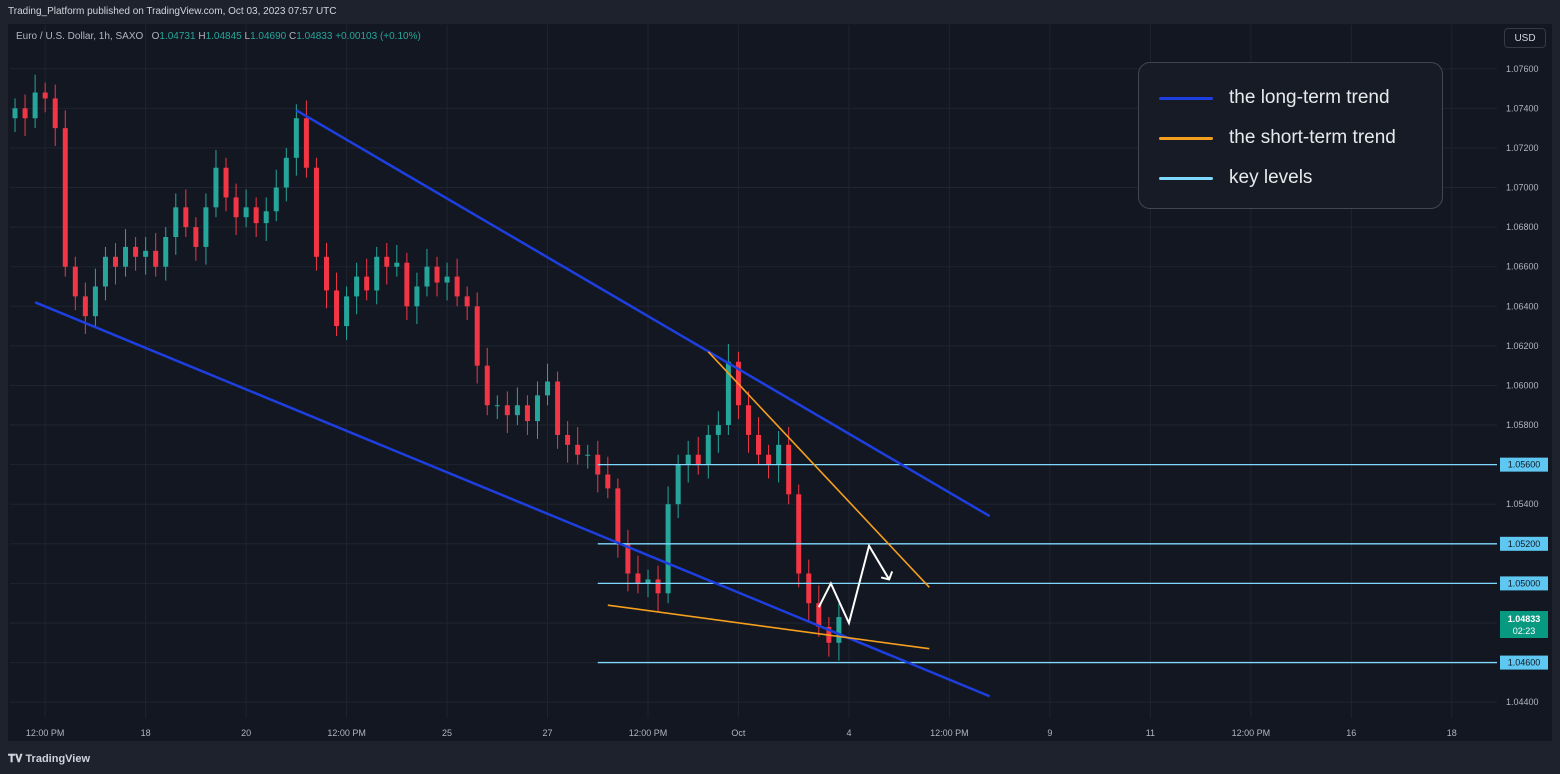  I want to click on y-tick-label: 1.06200, so click(1522, 346).